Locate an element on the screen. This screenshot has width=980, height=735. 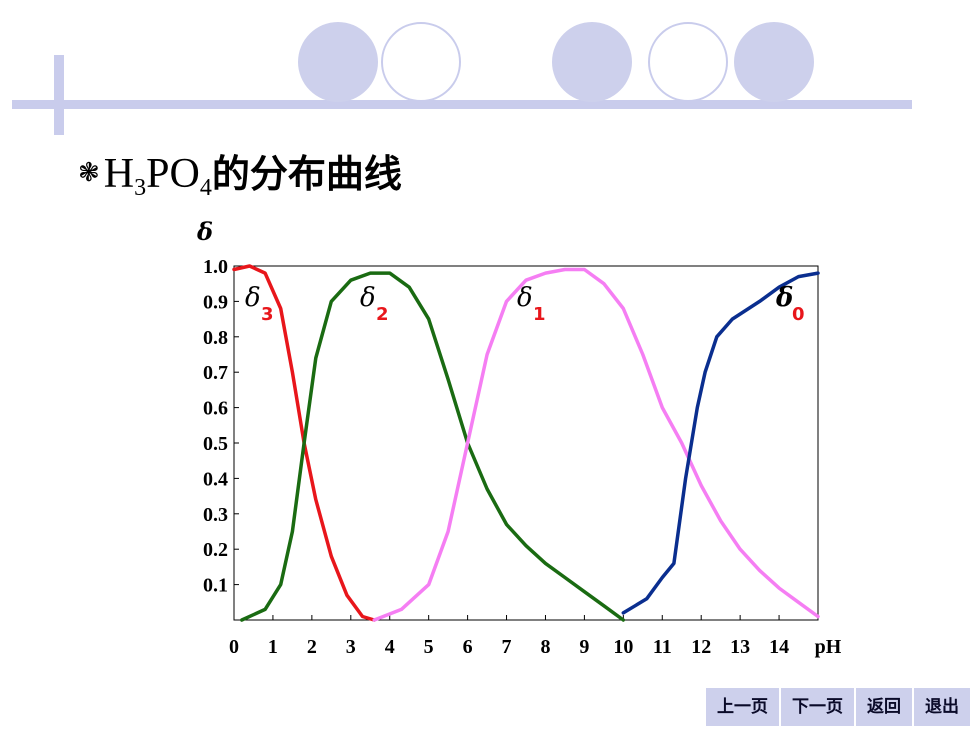
header-accent-bar is located at coordinates (59, 95).